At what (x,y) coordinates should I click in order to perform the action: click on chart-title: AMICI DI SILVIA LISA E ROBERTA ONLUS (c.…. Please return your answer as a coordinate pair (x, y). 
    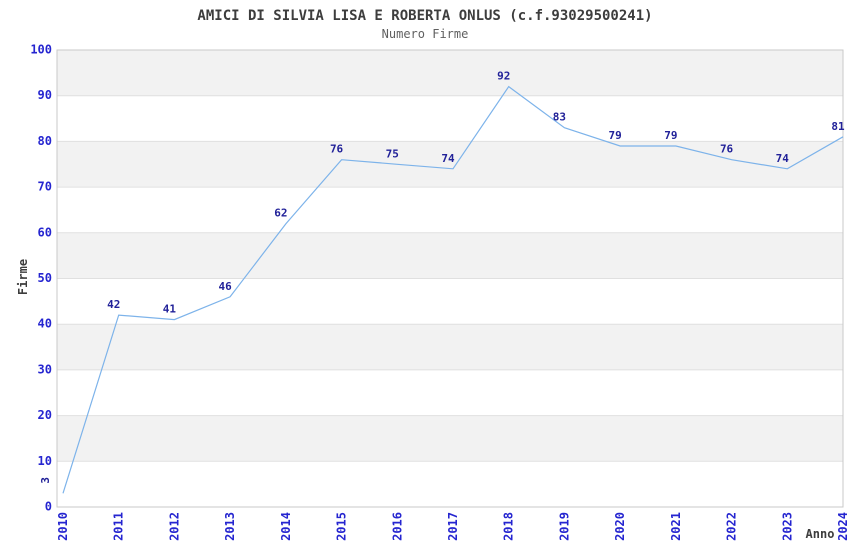
    Looking at the image, I should click on (424, 16).